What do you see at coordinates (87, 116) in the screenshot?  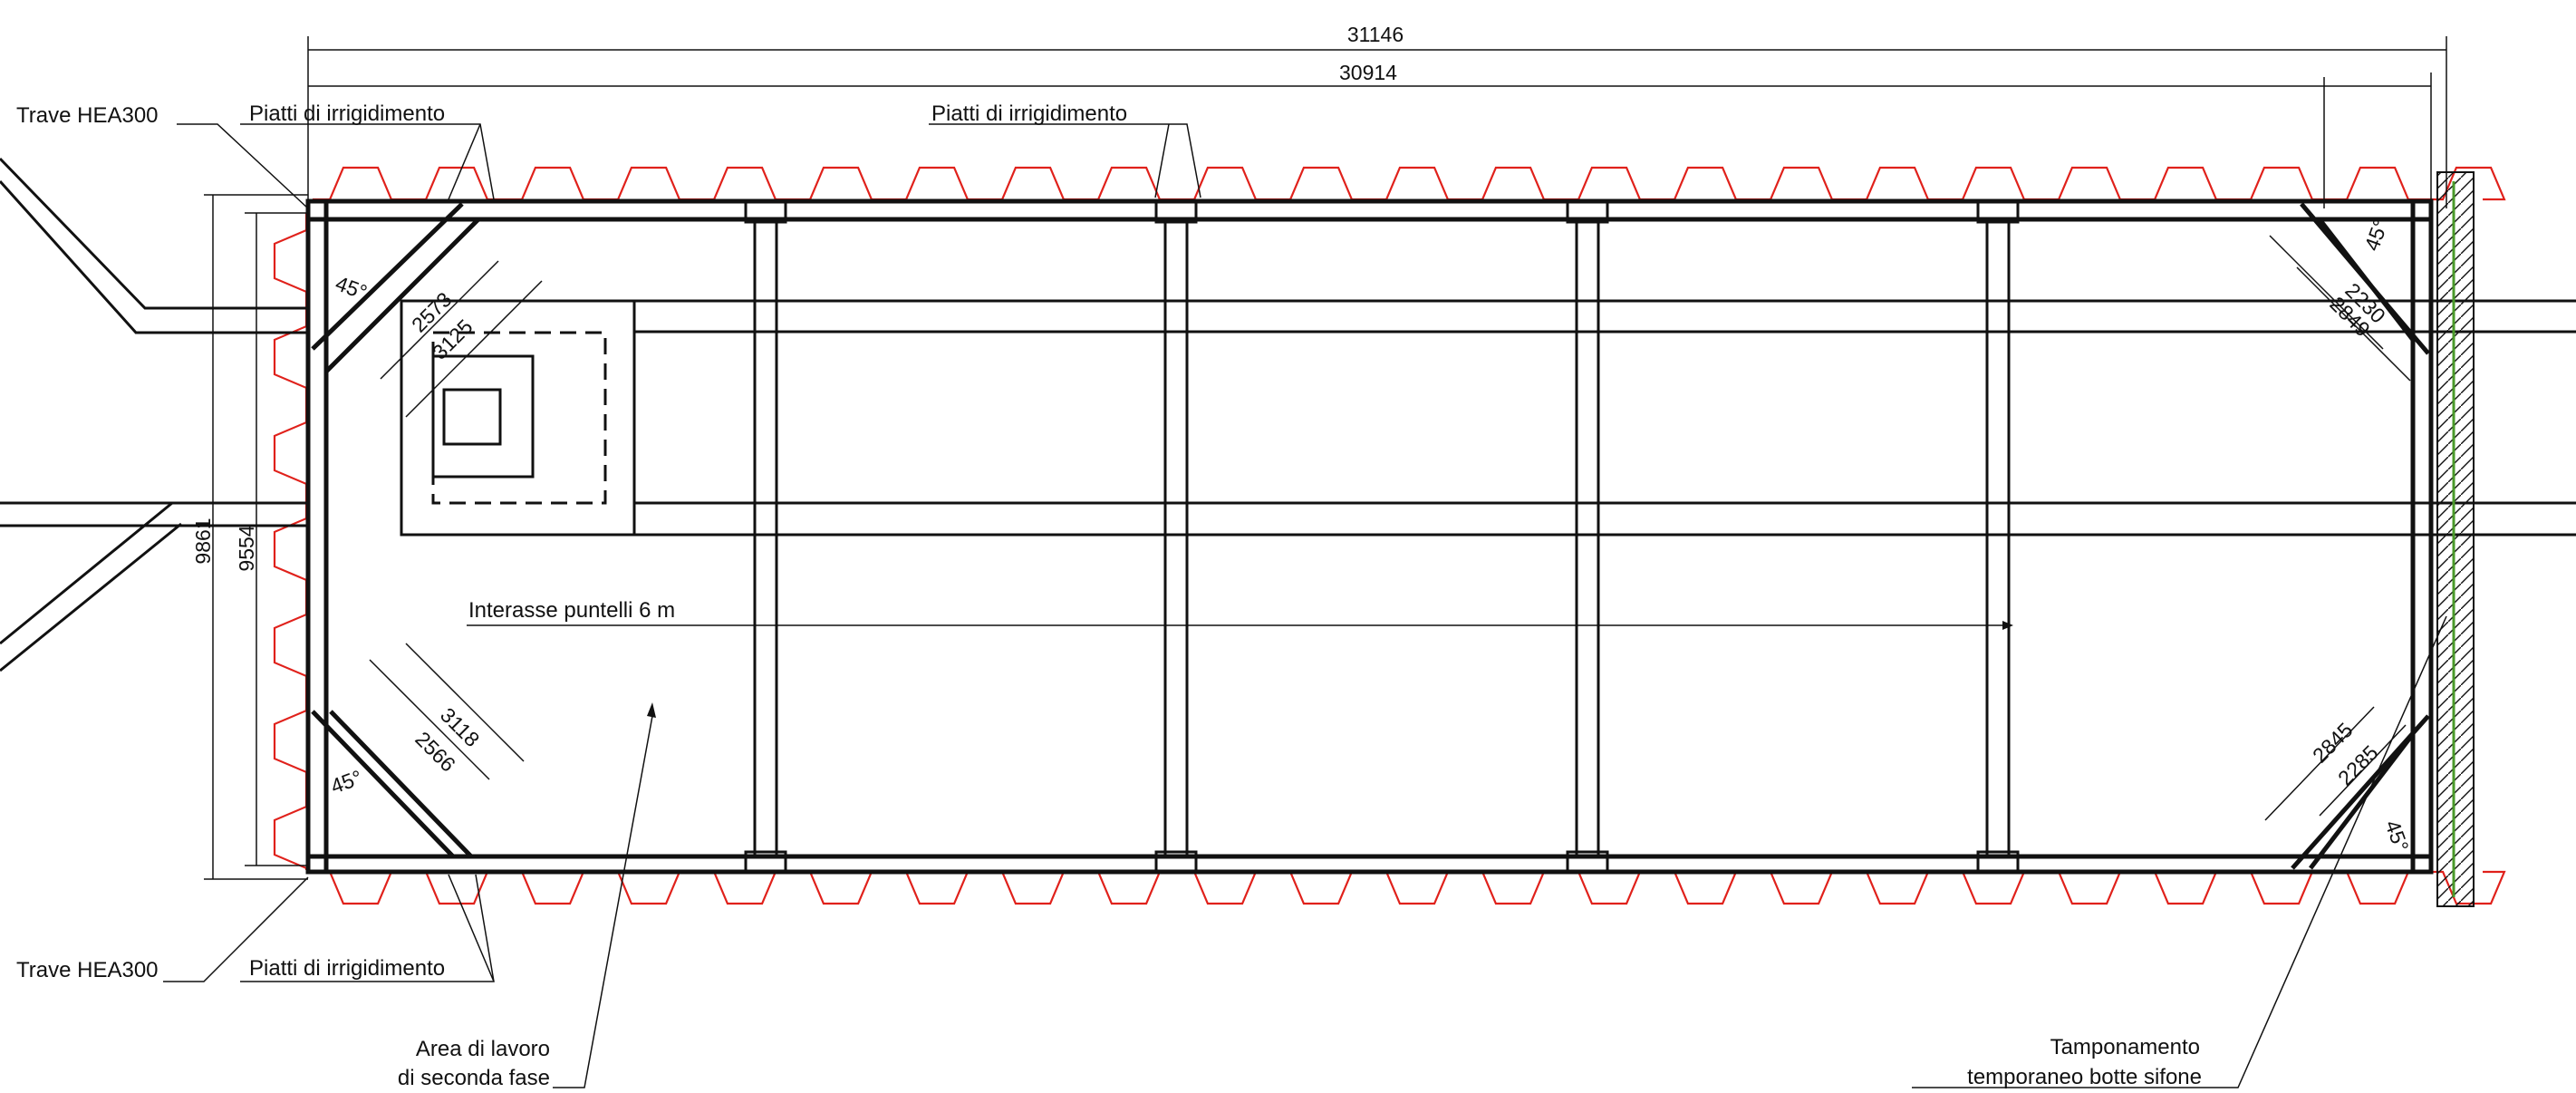 I see `label-beam-top: Trave HEA300` at bounding box center [87, 116].